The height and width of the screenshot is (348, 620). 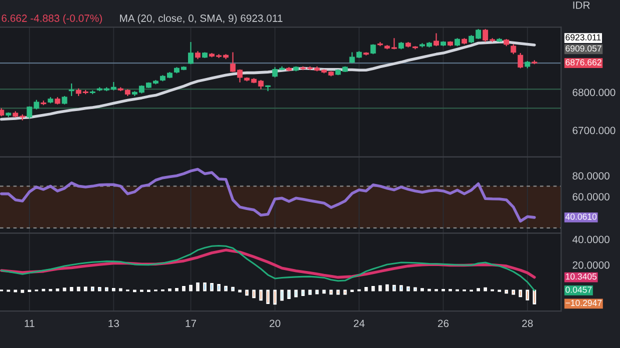 What do you see at coordinates (594, 130) in the screenshot?
I see `y-tick-label: 6700.000` at bounding box center [594, 130].